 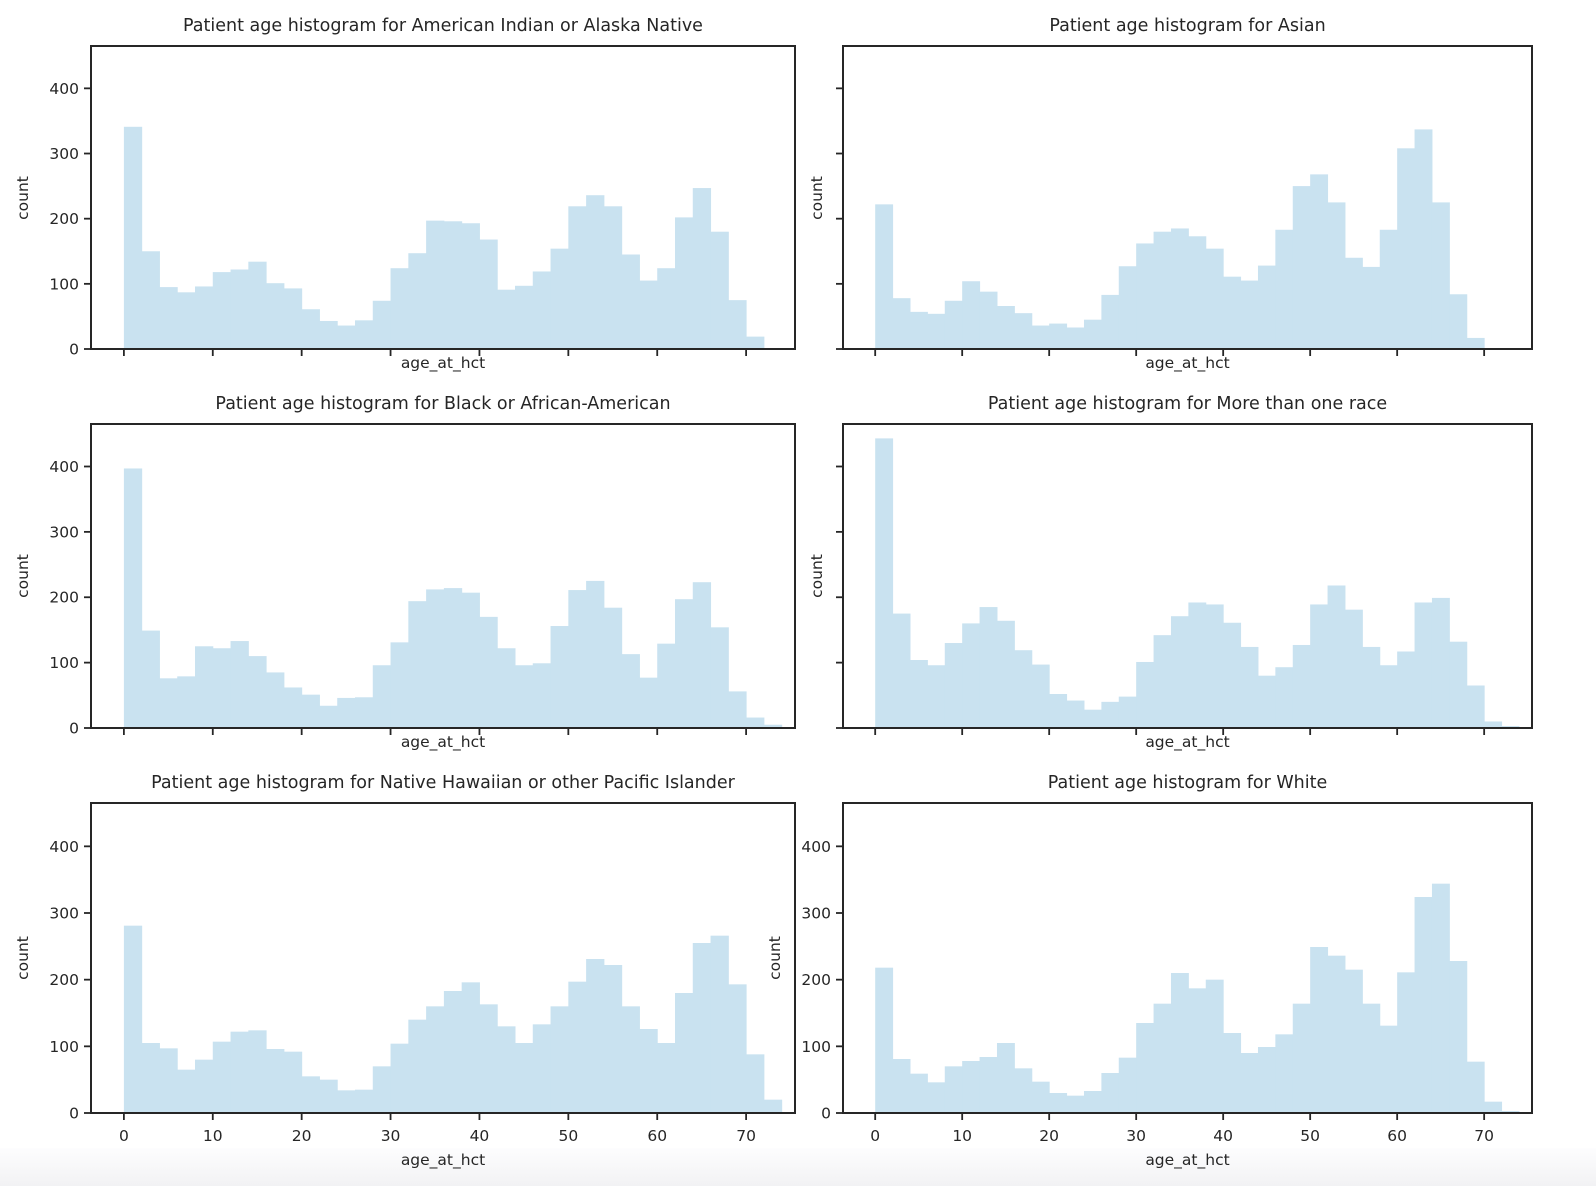 What do you see at coordinates (798, 1167) in the screenshot?
I see `footer-gradient-band` at bounding box center [798, 1167].